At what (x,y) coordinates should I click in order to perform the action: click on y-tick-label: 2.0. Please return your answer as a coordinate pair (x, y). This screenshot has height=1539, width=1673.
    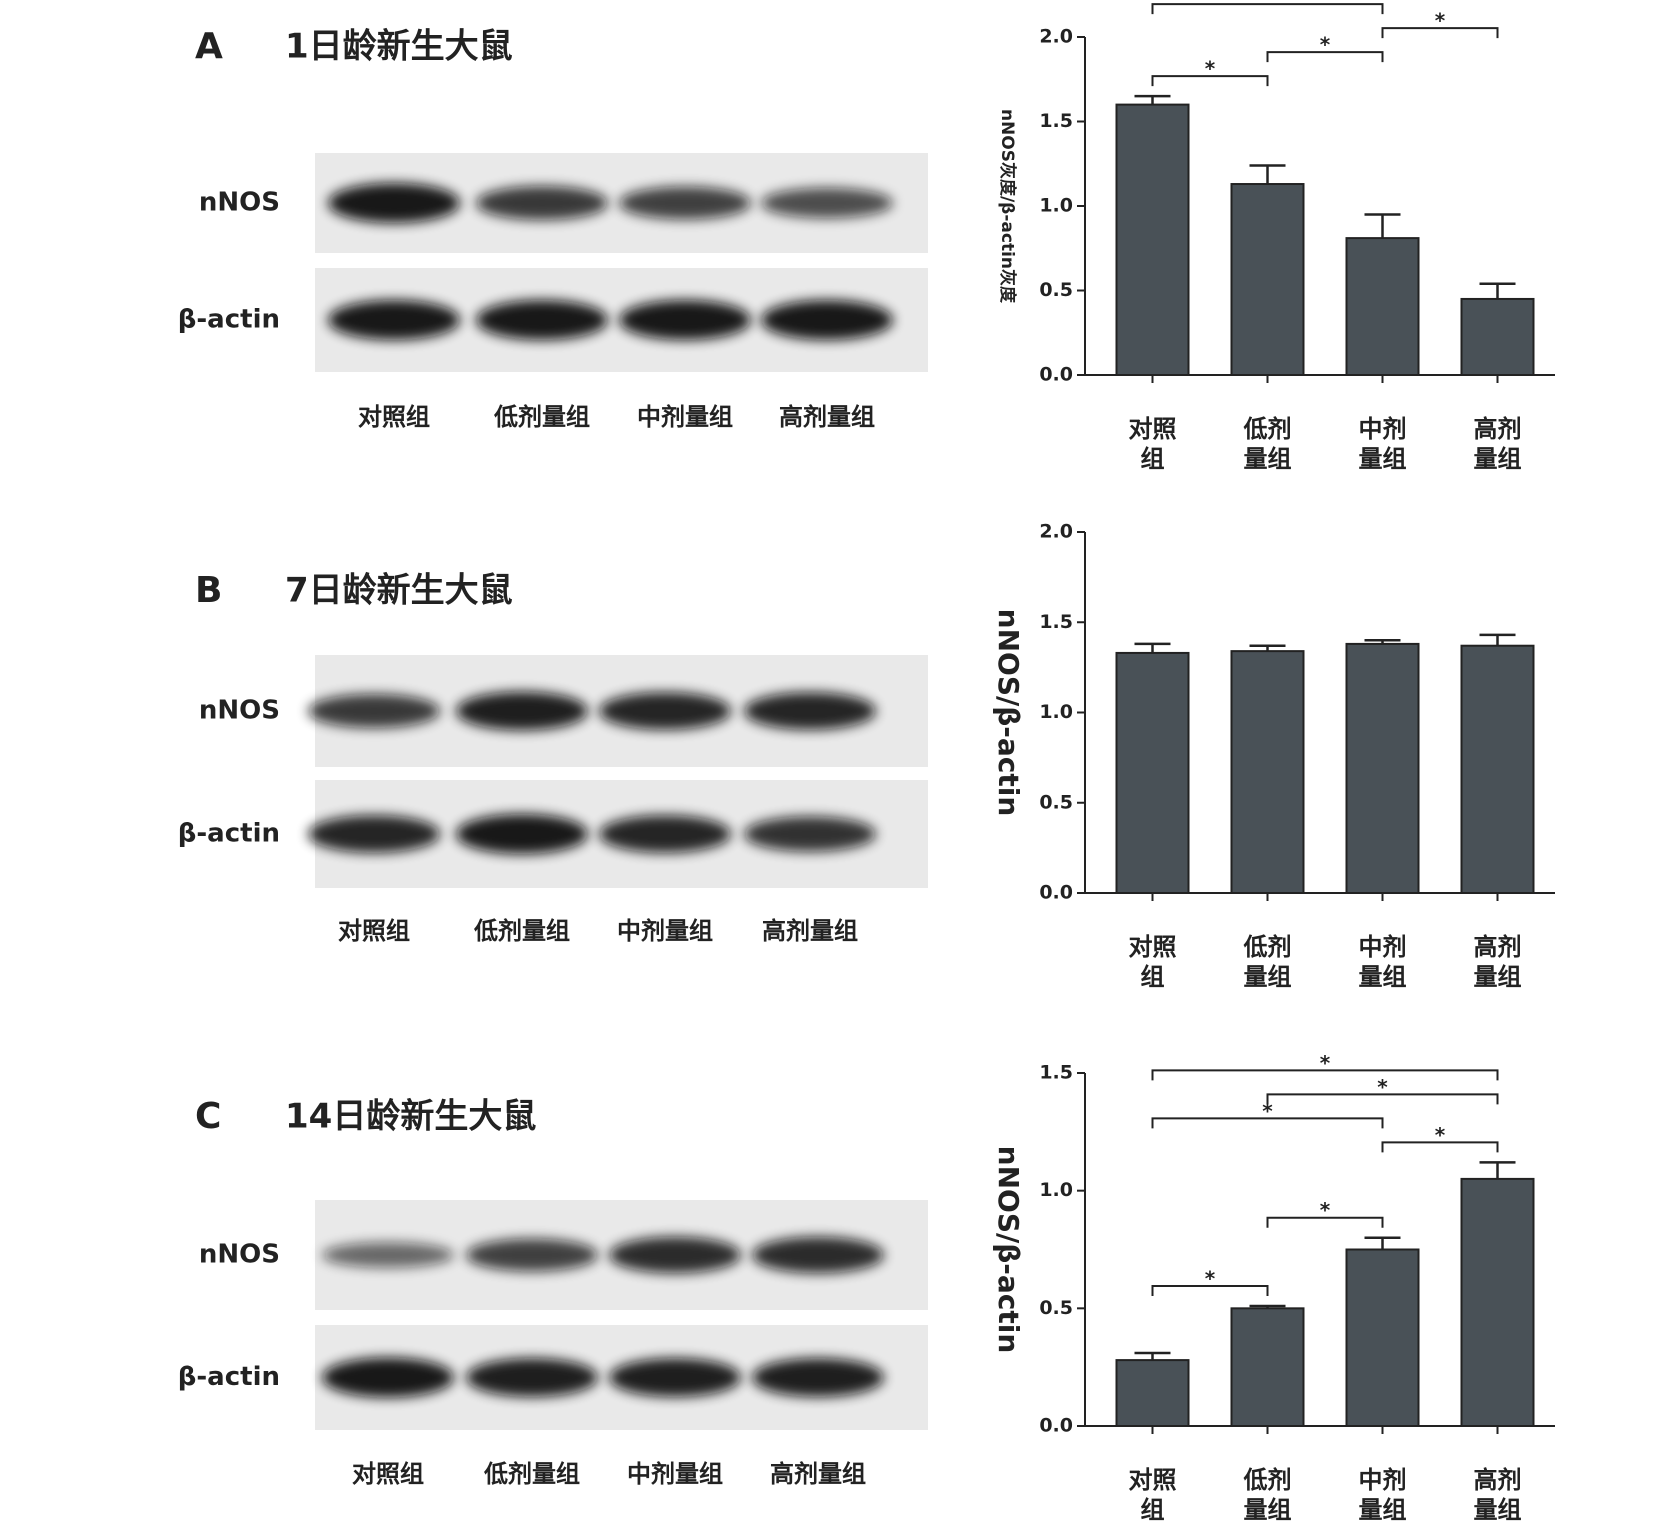
    Looking at the image, I should click on (1056, 532).